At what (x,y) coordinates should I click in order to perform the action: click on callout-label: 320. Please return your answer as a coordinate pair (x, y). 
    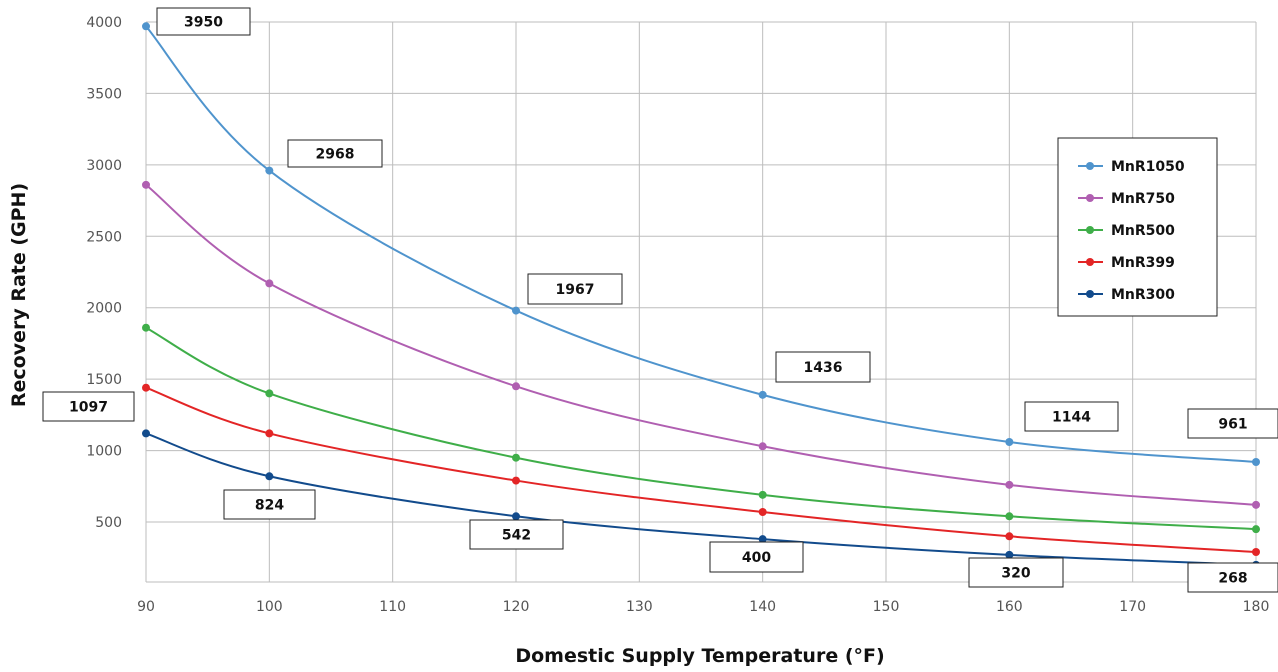
    Looking at the image, I should click on (1015, 574).